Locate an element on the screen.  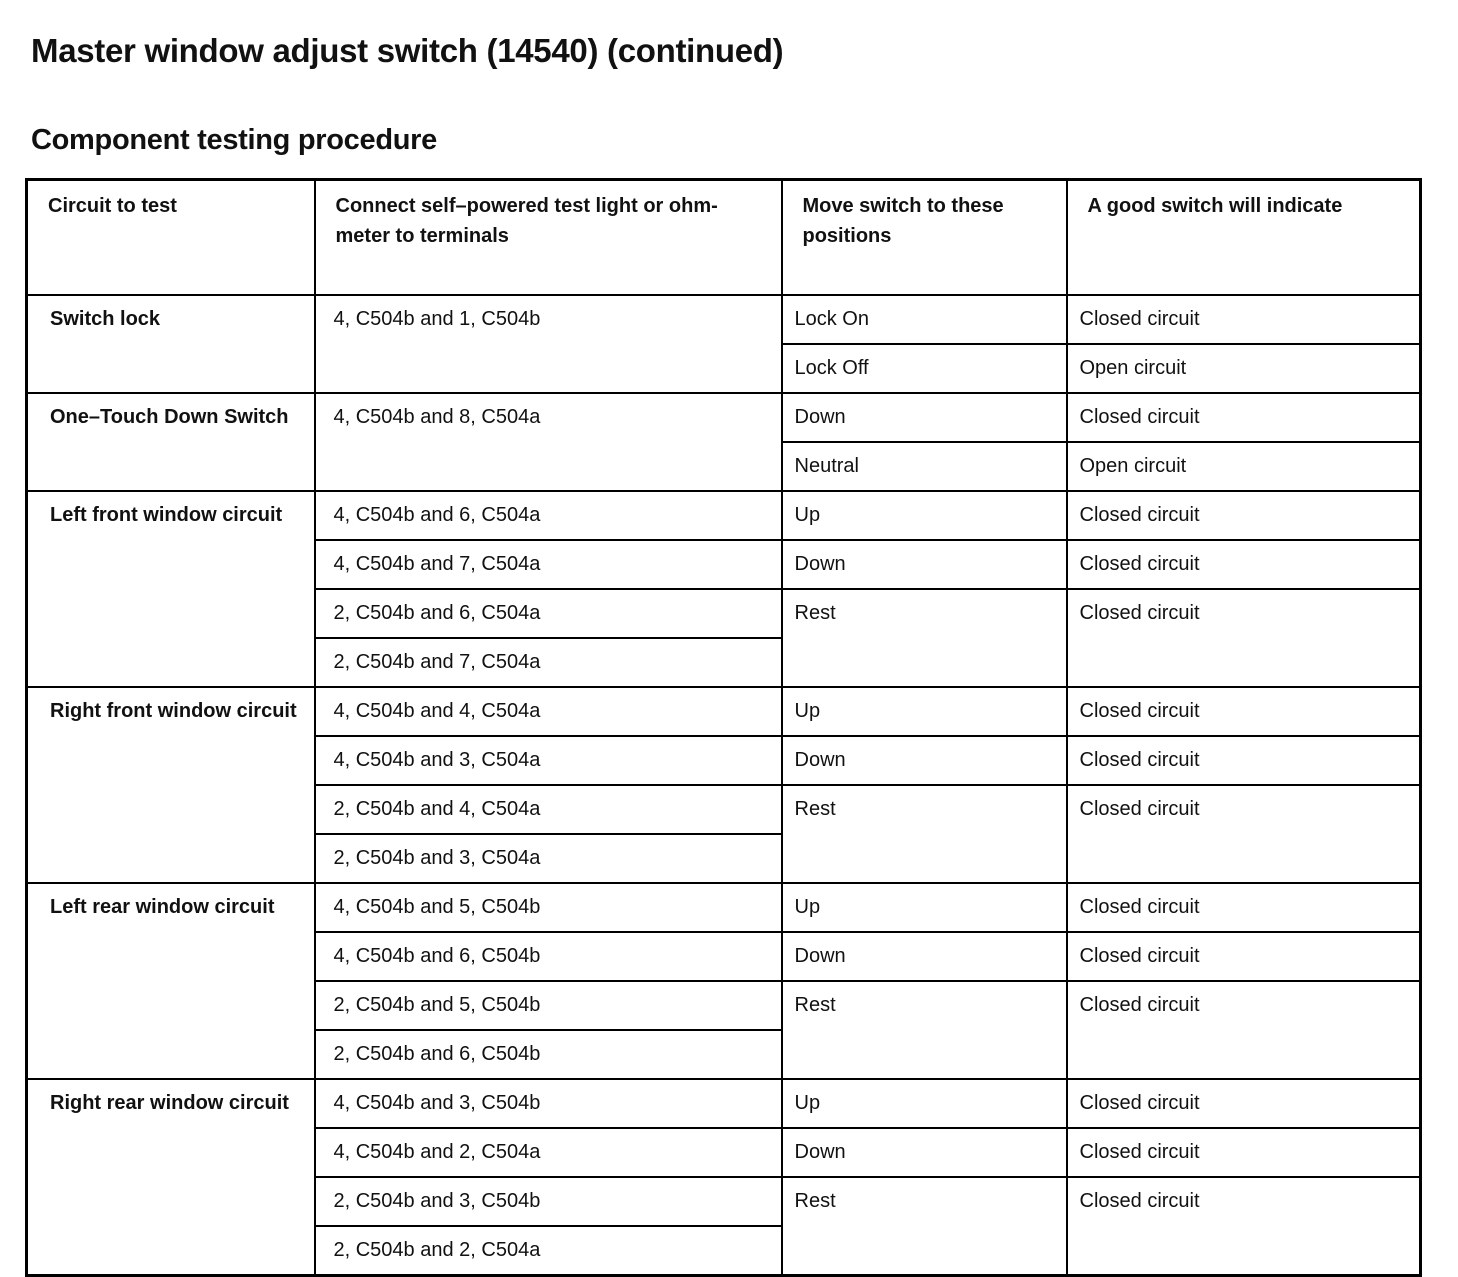
circuit-name: Right rear window circuit is located at coordinates (170, 1177).